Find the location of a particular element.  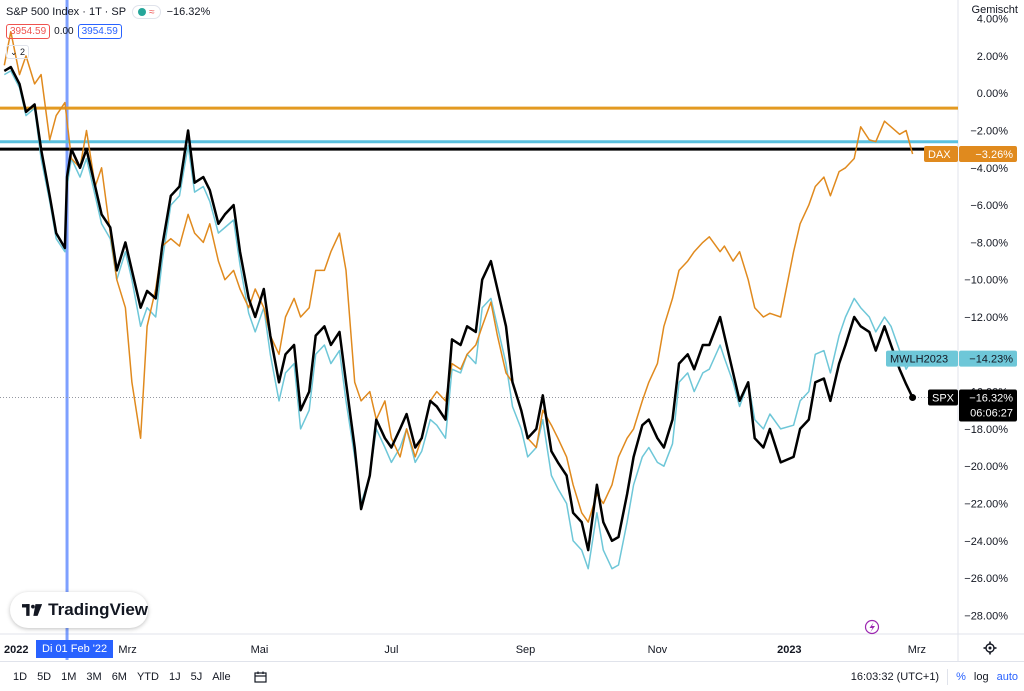

range-button-1d: 1D is located at coordinates (20, 676).